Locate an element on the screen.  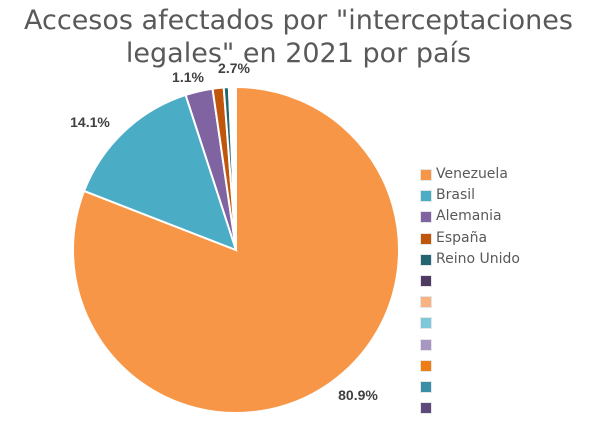
data-label-alemania: 2.7% is located at coordinates (234, 68).